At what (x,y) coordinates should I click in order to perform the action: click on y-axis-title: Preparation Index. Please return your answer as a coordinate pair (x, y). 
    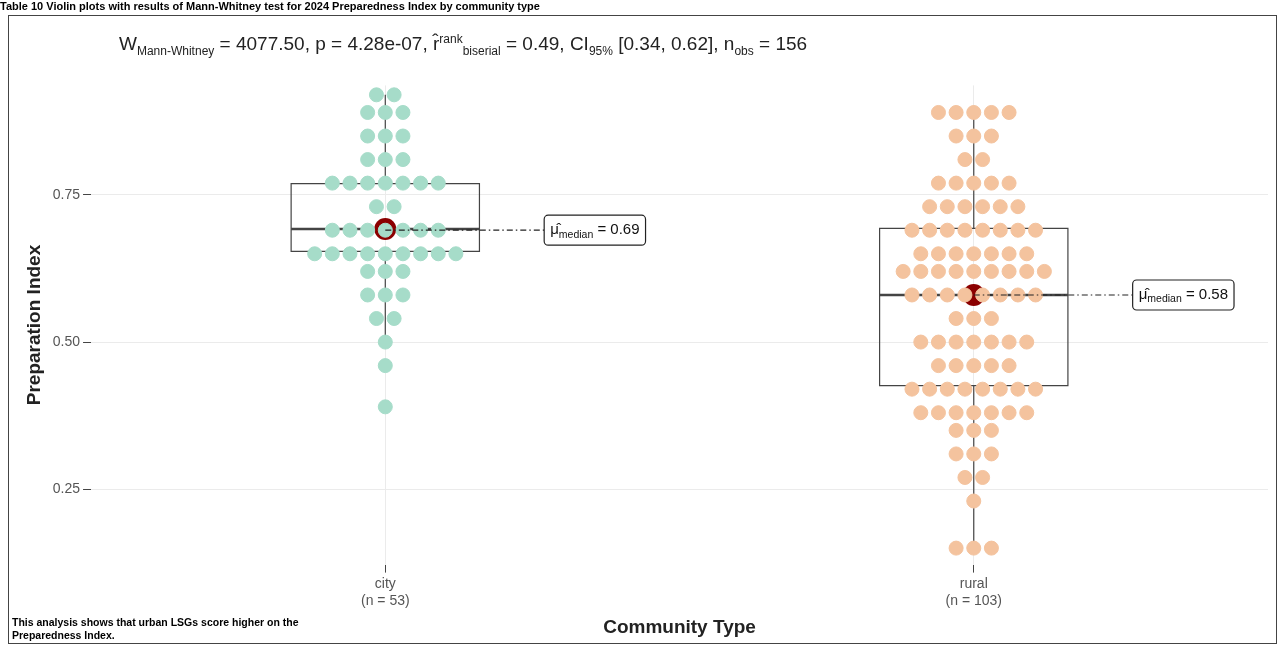
    Looking at the image, I should click on (33, 325).